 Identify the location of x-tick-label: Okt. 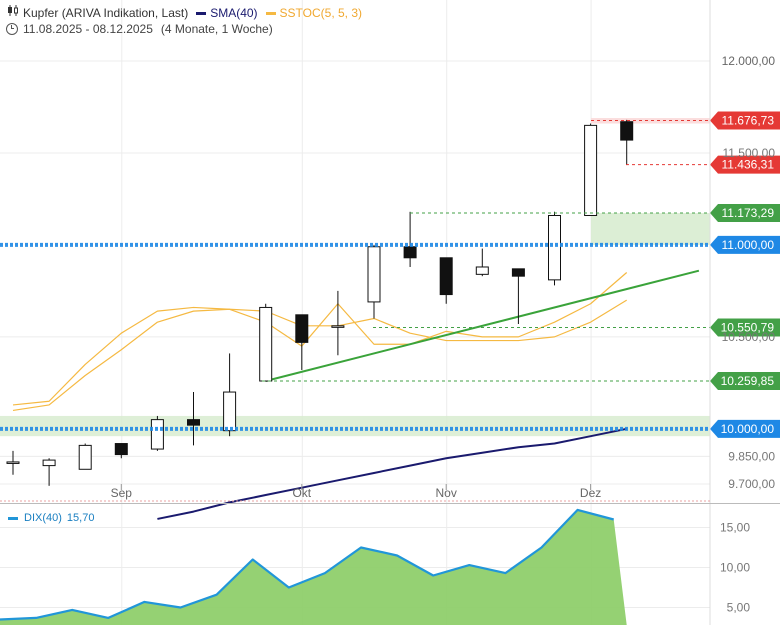
(301, 493).